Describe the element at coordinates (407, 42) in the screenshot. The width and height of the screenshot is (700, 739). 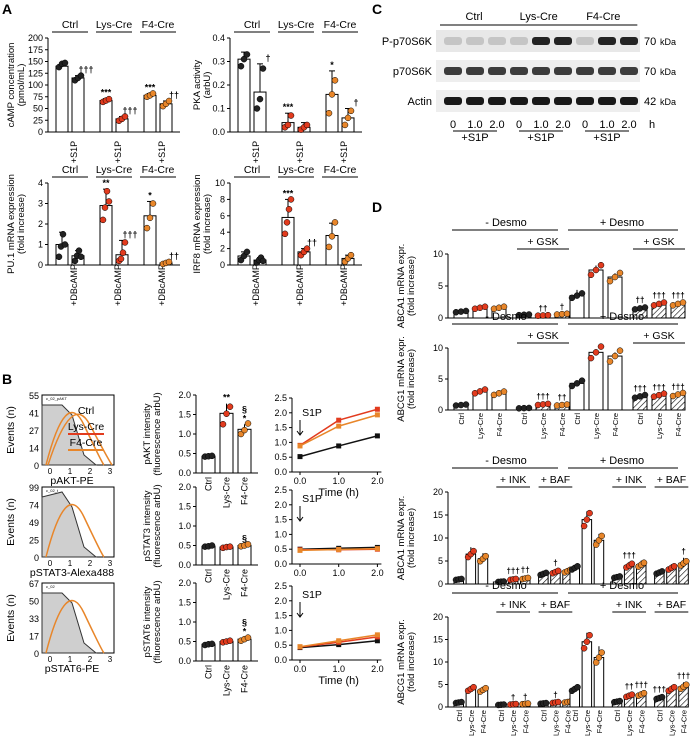
I see `blot-row-label: P-p70S6K` at that location.